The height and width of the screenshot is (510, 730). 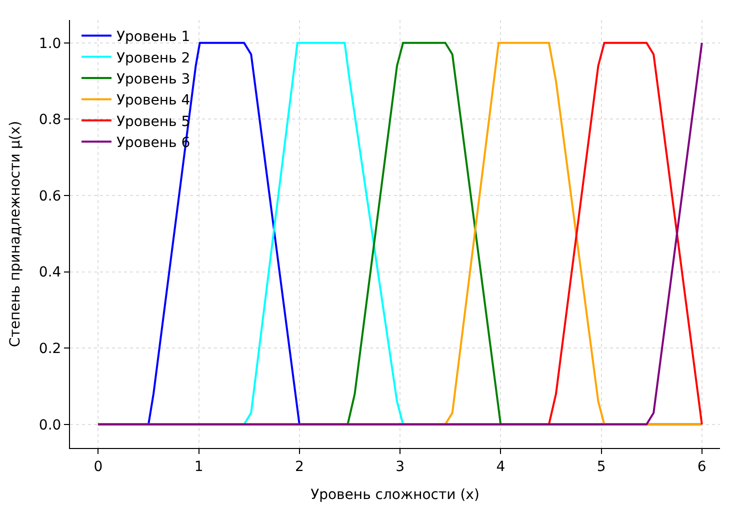 I want to click on legend-label: Уровень 2, so click(x=153, y=58).